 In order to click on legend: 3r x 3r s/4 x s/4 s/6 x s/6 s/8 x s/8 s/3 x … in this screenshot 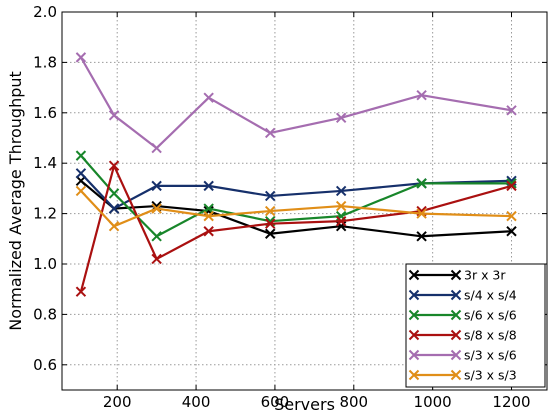, I will do `click(475, 325)`.